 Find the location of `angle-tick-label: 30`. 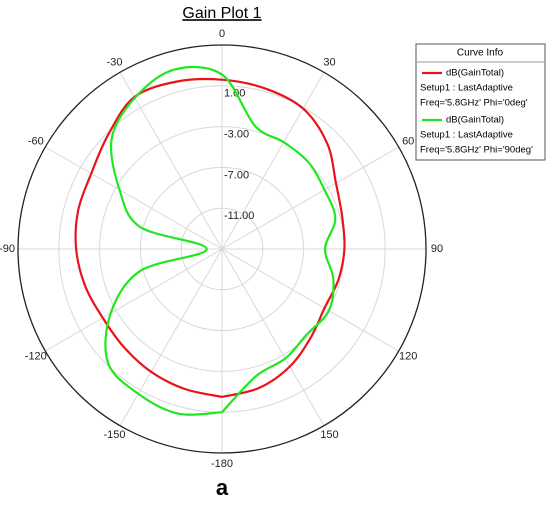

angle-tick-label: 30 is located at coordinates (329, 63).